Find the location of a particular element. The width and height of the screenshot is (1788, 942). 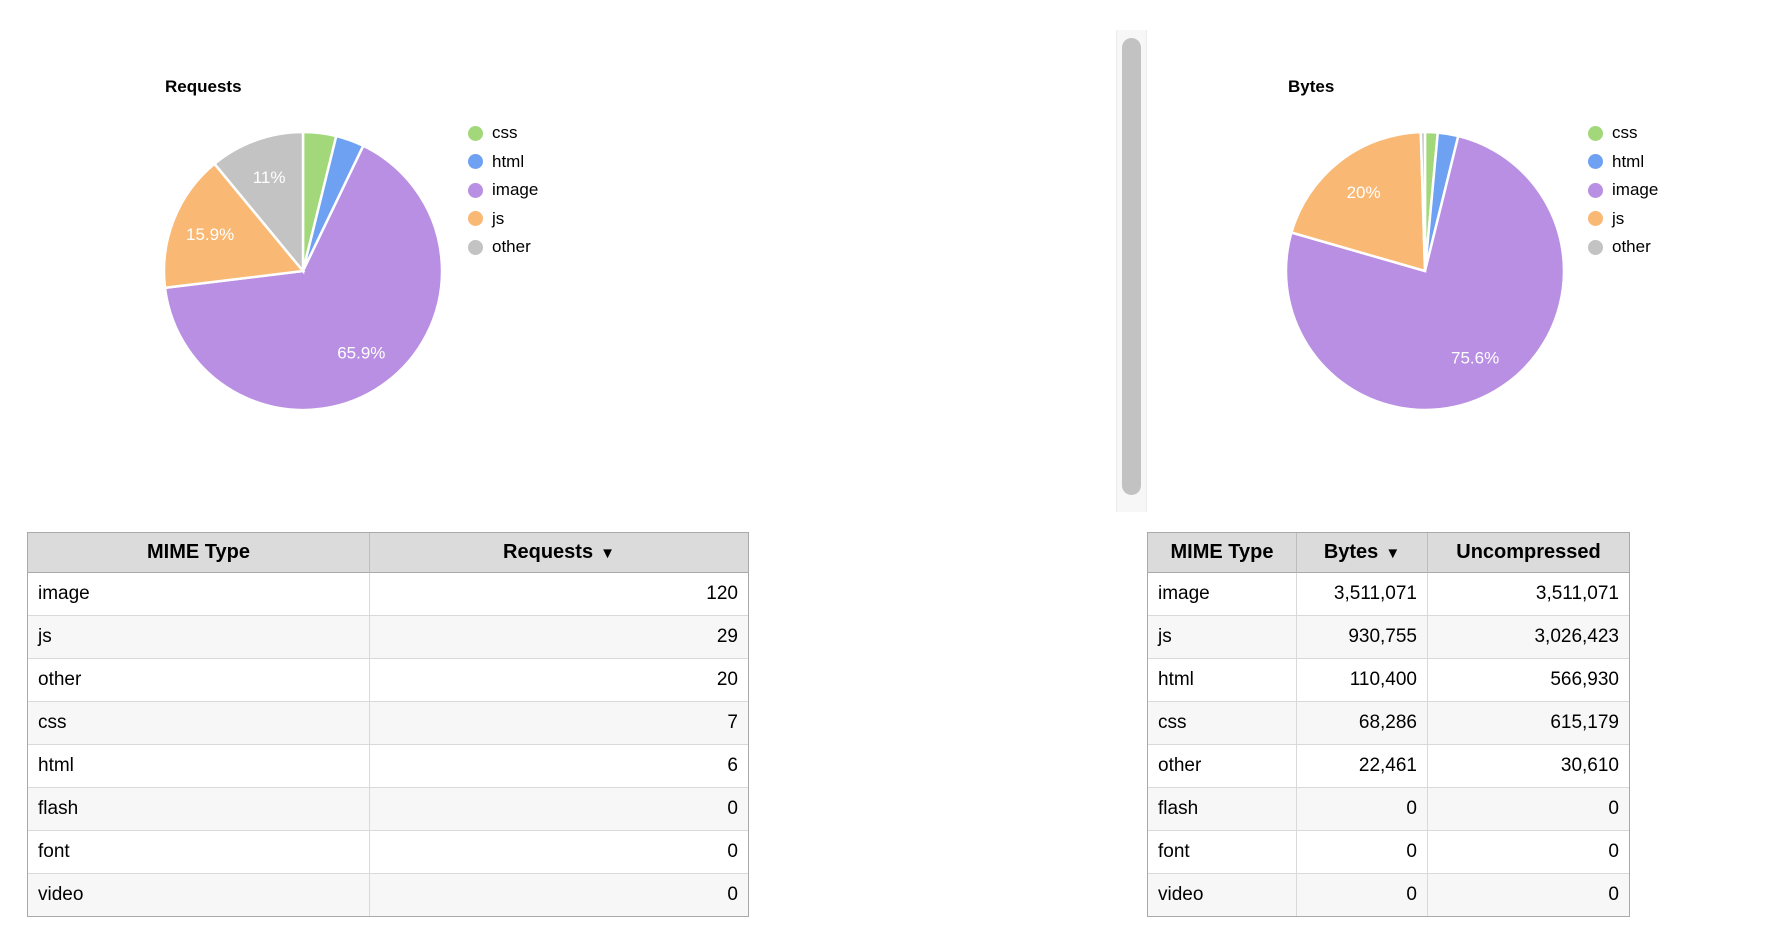

requests-pie-chart: 65.9% 15.9% 11% is located at coordinates (303, 271).